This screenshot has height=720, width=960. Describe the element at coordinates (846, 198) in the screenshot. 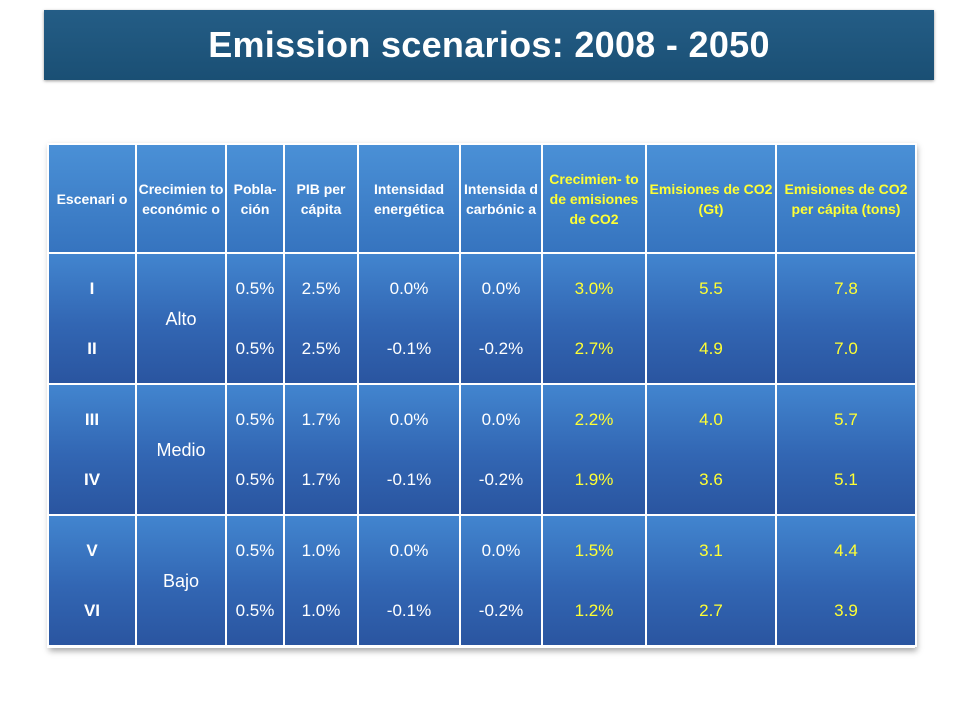

I see `header-emisiones-per-capita: Emisiones de CO2 per cápita (tons)` at that location.